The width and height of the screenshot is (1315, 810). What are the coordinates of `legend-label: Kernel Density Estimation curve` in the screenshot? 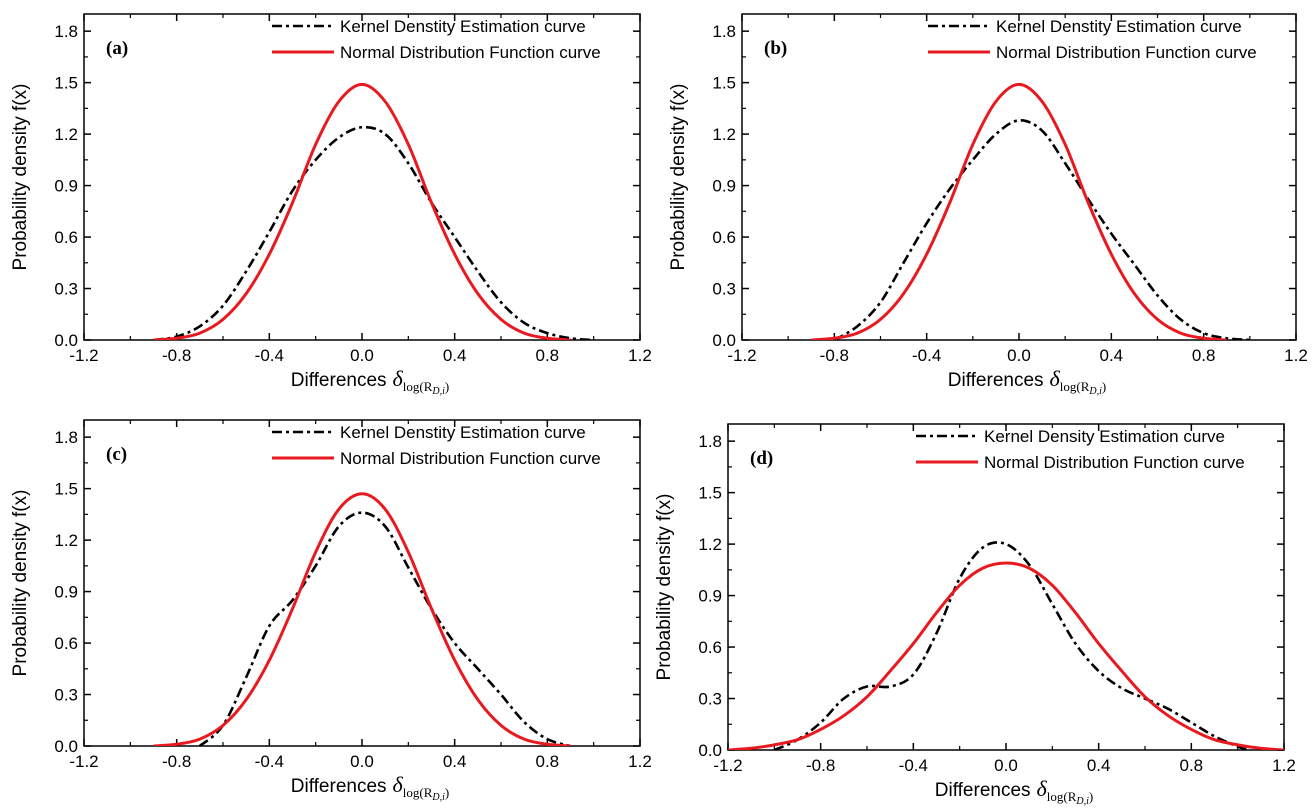 It's located at (1104, 436).